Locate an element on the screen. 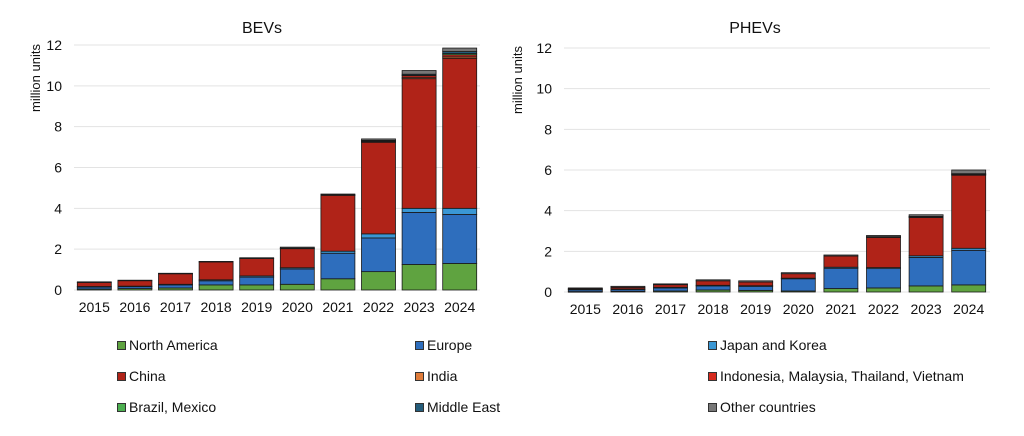 The width and height of the screenshot is (1024, 436). phev-x-tick-label: 2022 is located at coordinates (883, 309).